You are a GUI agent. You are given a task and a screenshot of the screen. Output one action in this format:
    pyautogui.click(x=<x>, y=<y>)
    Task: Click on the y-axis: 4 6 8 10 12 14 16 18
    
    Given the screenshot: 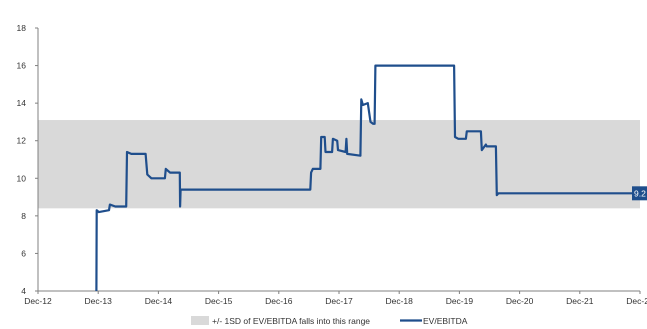 What is the action you would take?
    pyautogui.click(x=28, y=159)
    